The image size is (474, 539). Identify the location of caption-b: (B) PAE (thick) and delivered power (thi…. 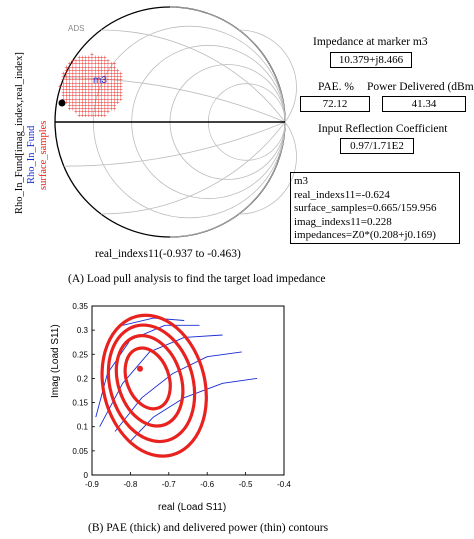
(208, 528).